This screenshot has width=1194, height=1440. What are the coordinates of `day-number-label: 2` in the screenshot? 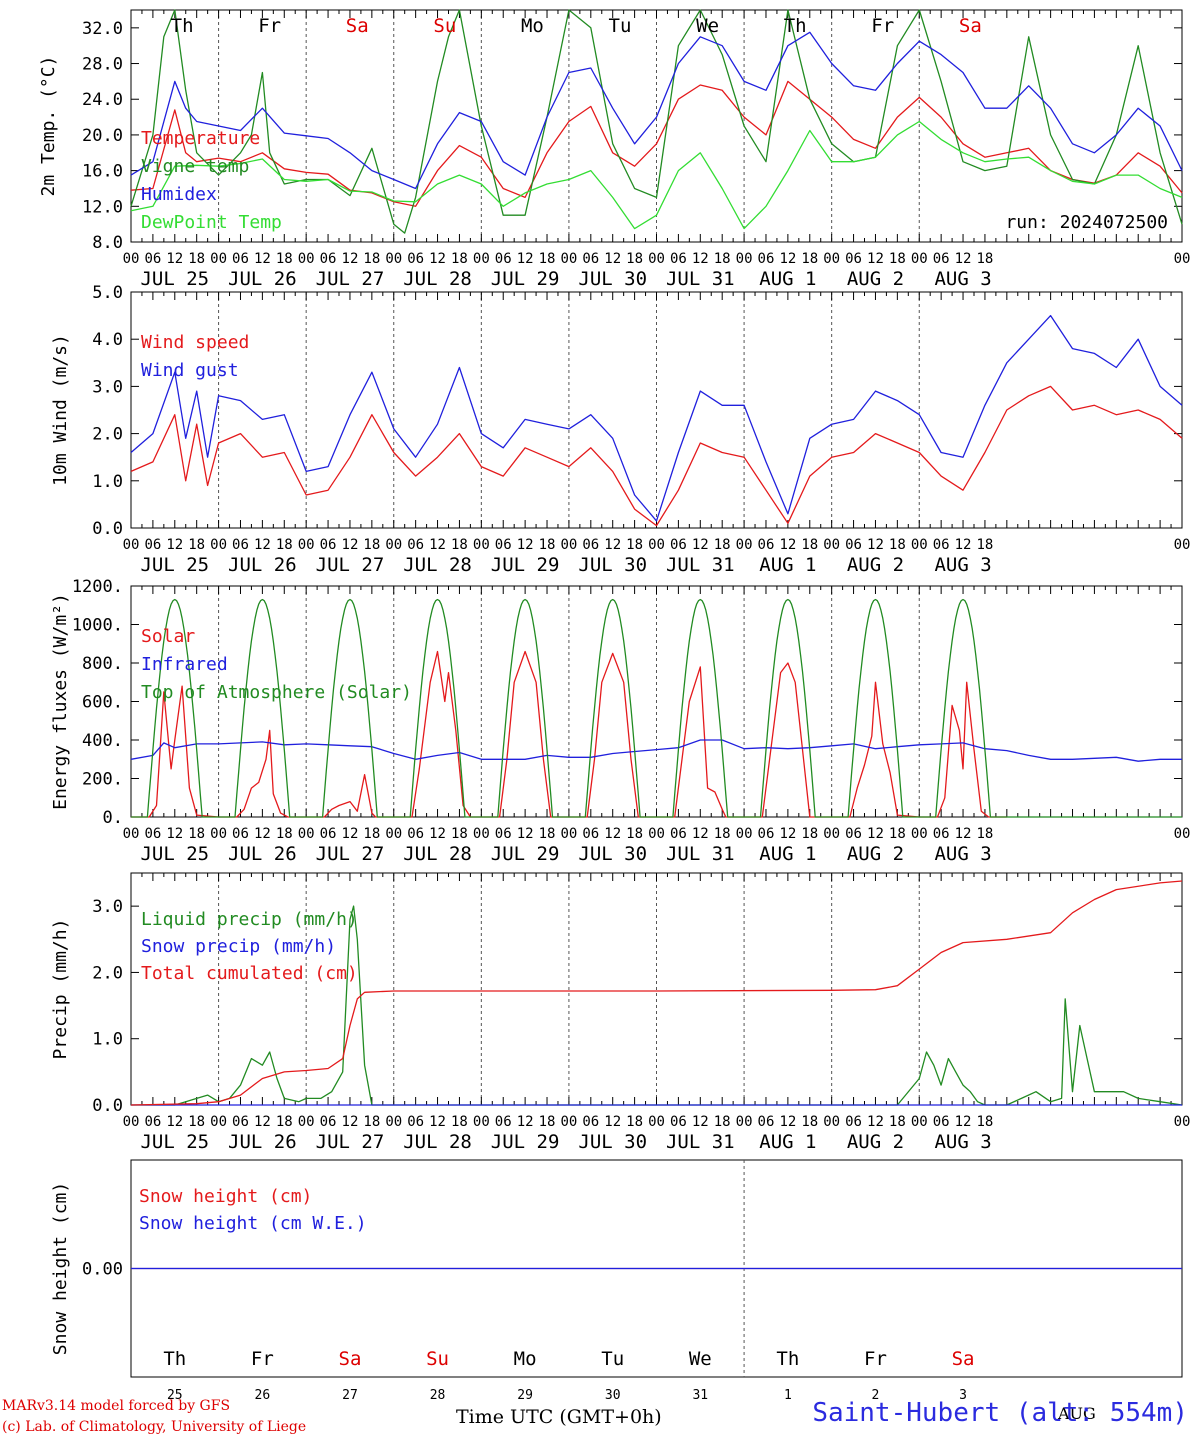 It's located at (876, 1395).